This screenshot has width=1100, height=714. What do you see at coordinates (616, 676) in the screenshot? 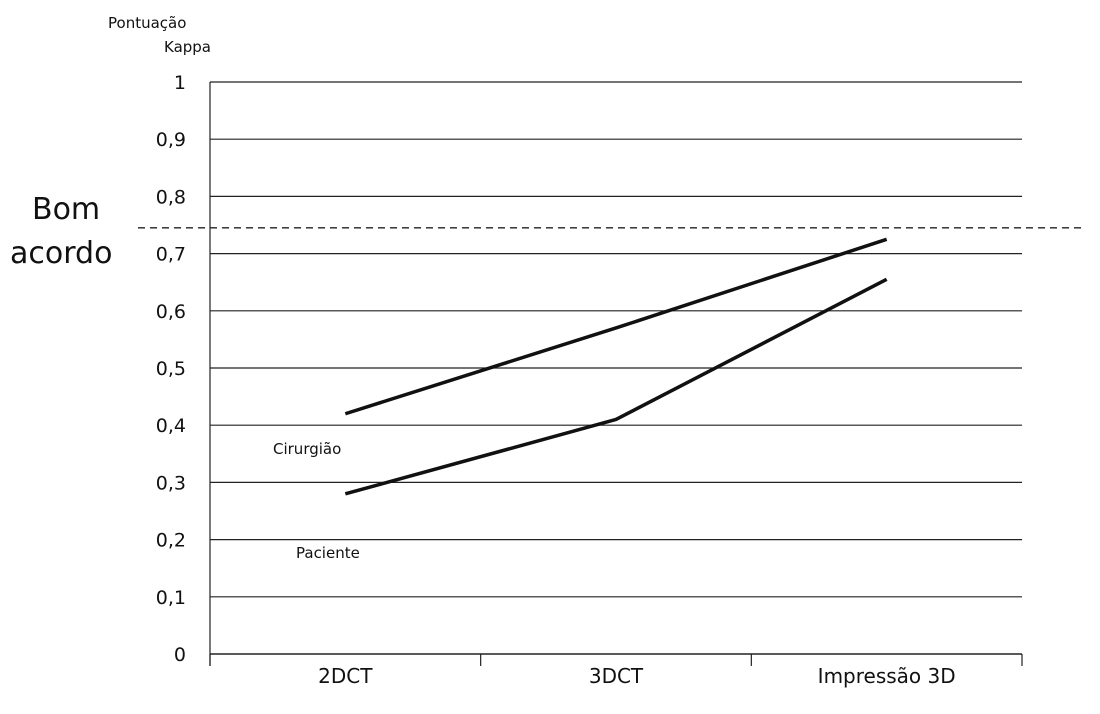
I see `x-tick-label: 3DCT` at bounding box center [616, 676].